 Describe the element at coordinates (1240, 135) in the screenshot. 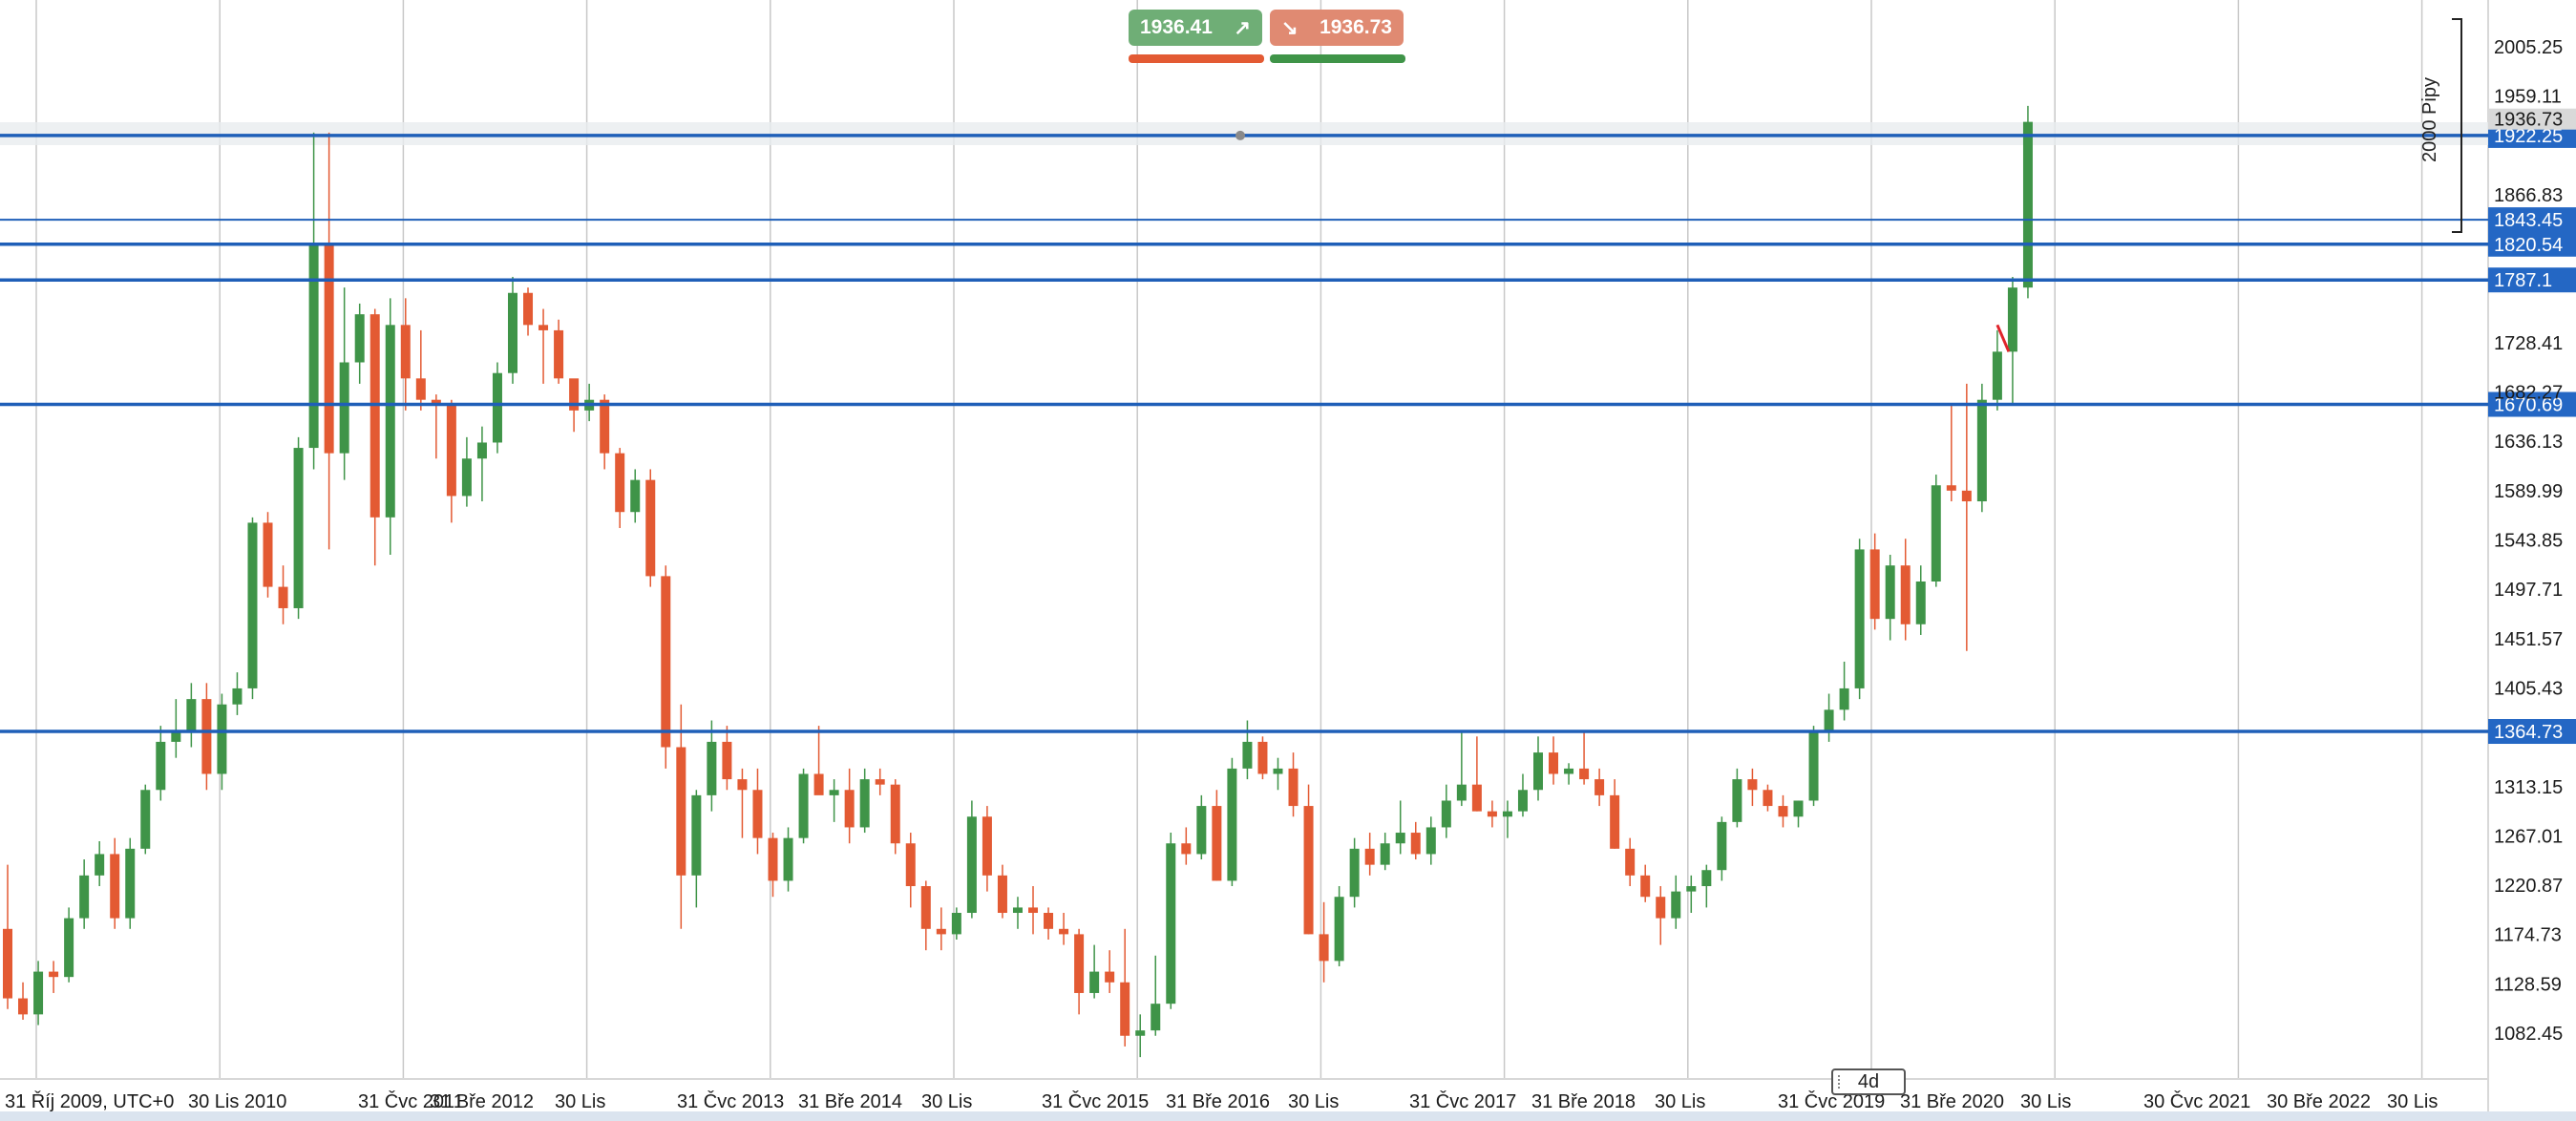

I see `line-handle` at that location.